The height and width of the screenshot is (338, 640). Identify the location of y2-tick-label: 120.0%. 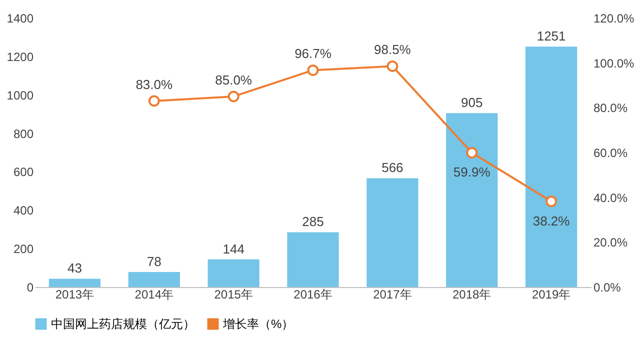
(614, 19).